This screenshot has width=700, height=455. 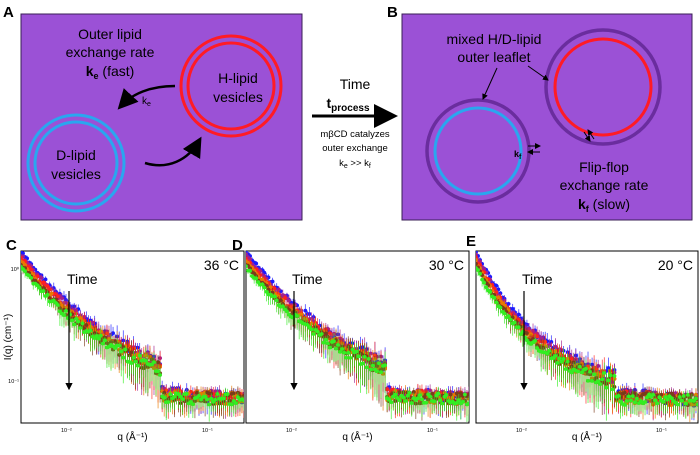 I want to click on vesicle-b-left-inner-ring, so click(x=478, y=151).